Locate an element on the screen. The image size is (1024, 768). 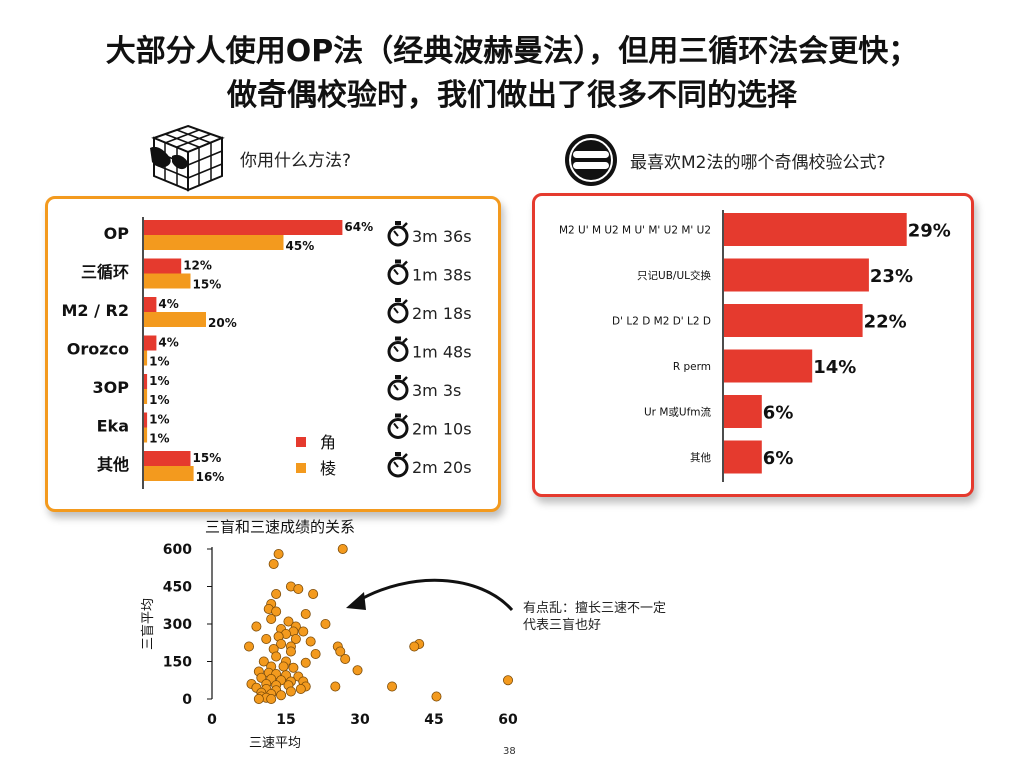
data-label: 15% is located at coordinates (207, 458).